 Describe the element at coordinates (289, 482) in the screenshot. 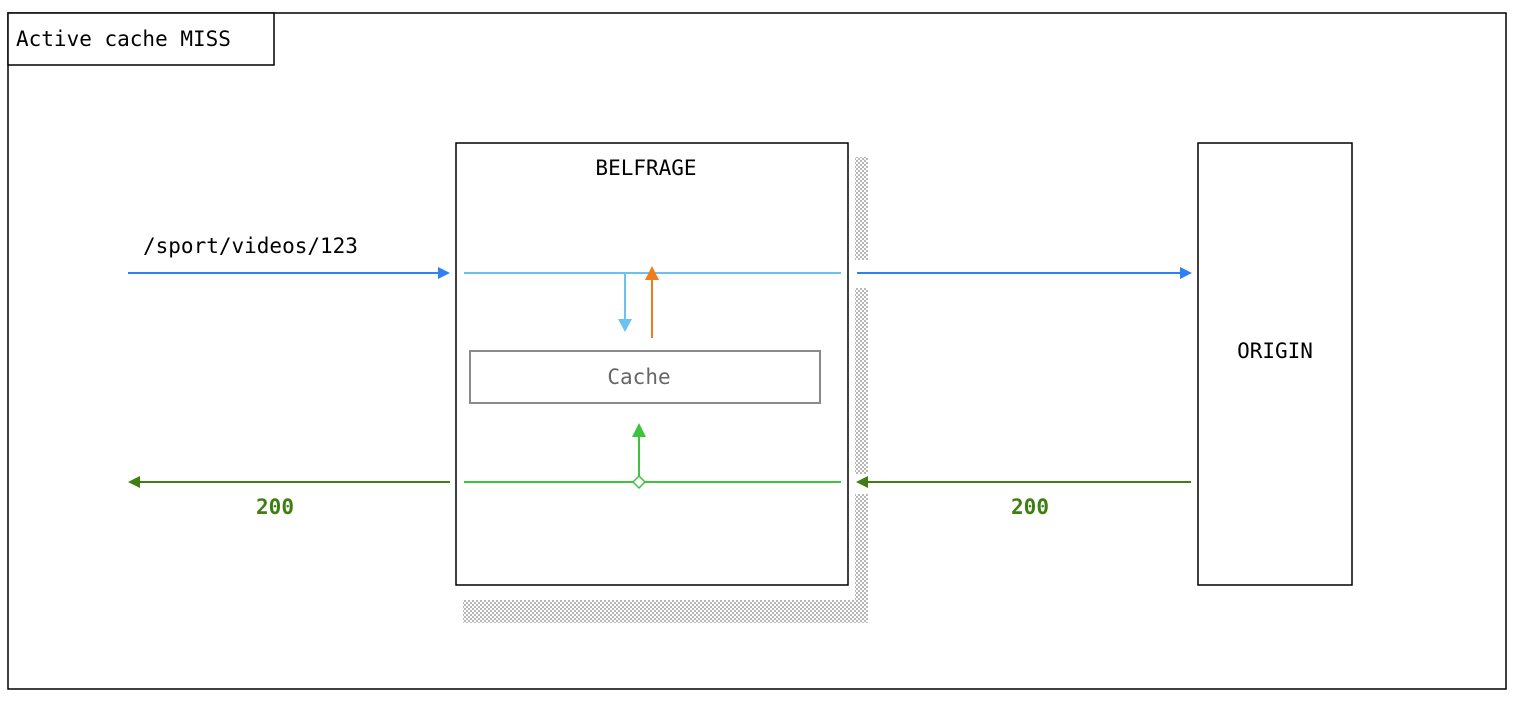

I see `response-arrow-belfrage-to-client` at that location.